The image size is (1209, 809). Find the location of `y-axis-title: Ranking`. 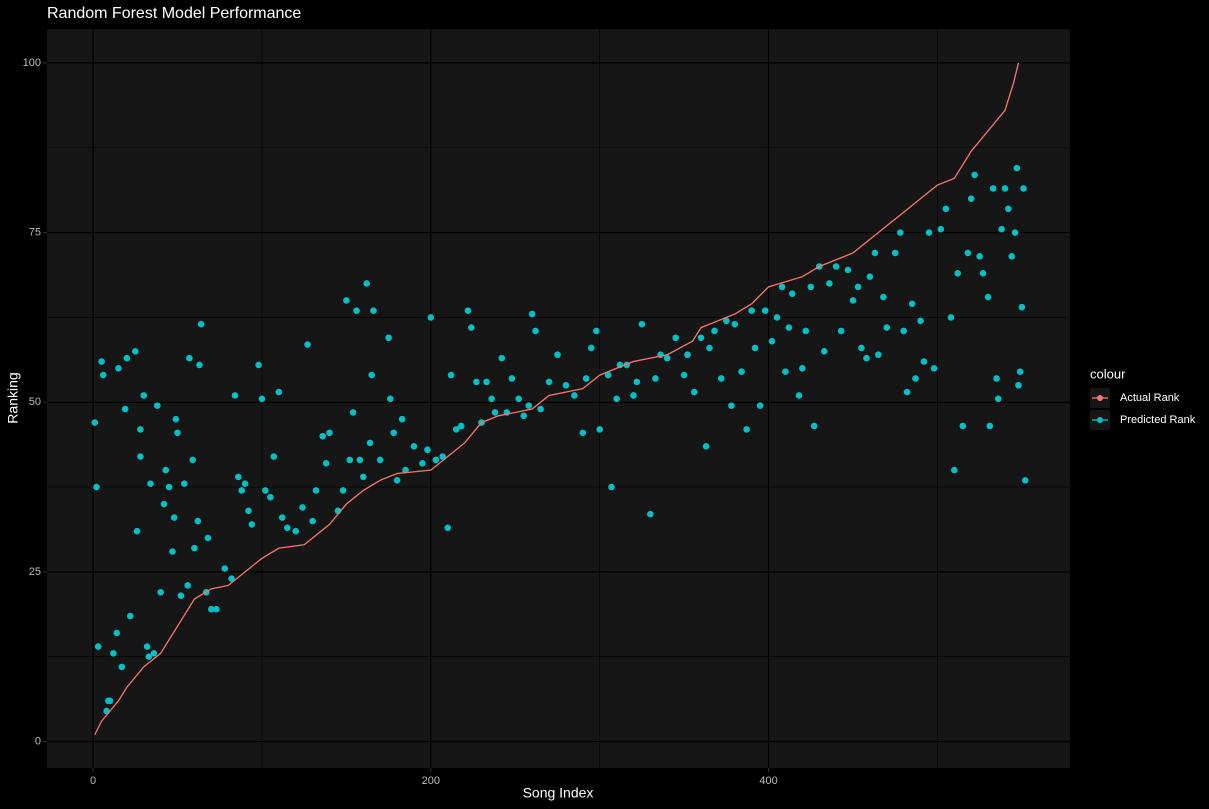

y-axis-title: Ranking is located at coordinates (13, 397).